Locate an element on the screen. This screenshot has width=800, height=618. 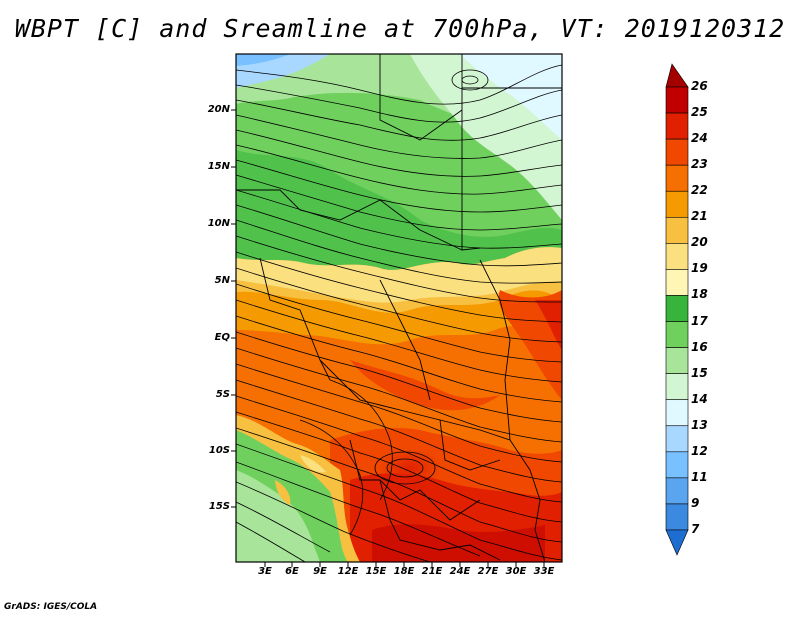
lon-label-15e: 15E is located at coordinates (376, 571).